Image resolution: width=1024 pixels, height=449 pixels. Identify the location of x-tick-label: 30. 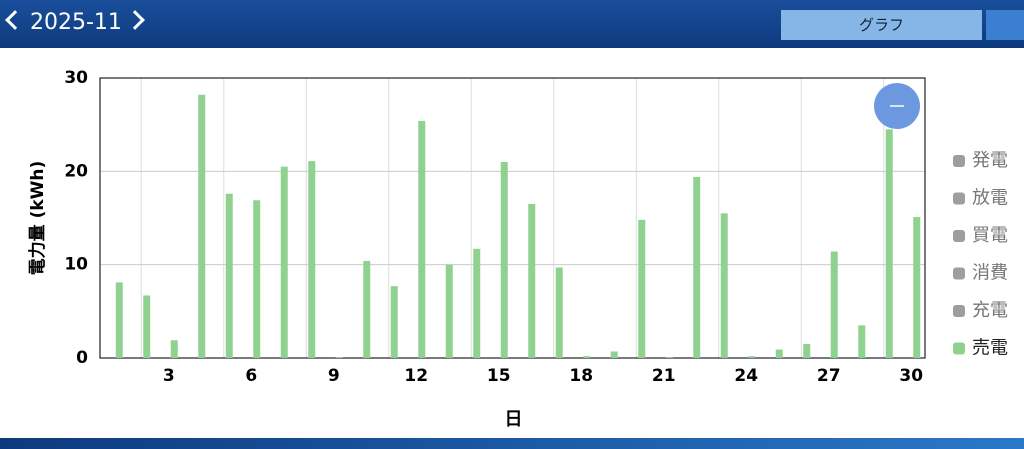
(911, 376).